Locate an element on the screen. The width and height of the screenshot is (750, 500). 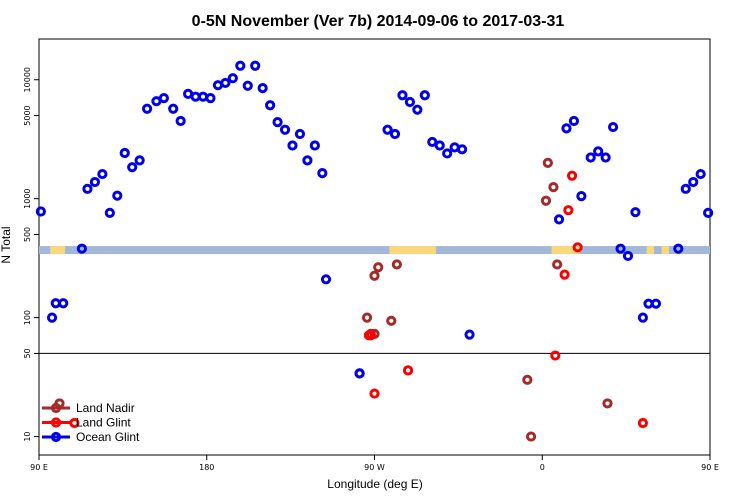
surface-band is located at coordinates (374, 250).